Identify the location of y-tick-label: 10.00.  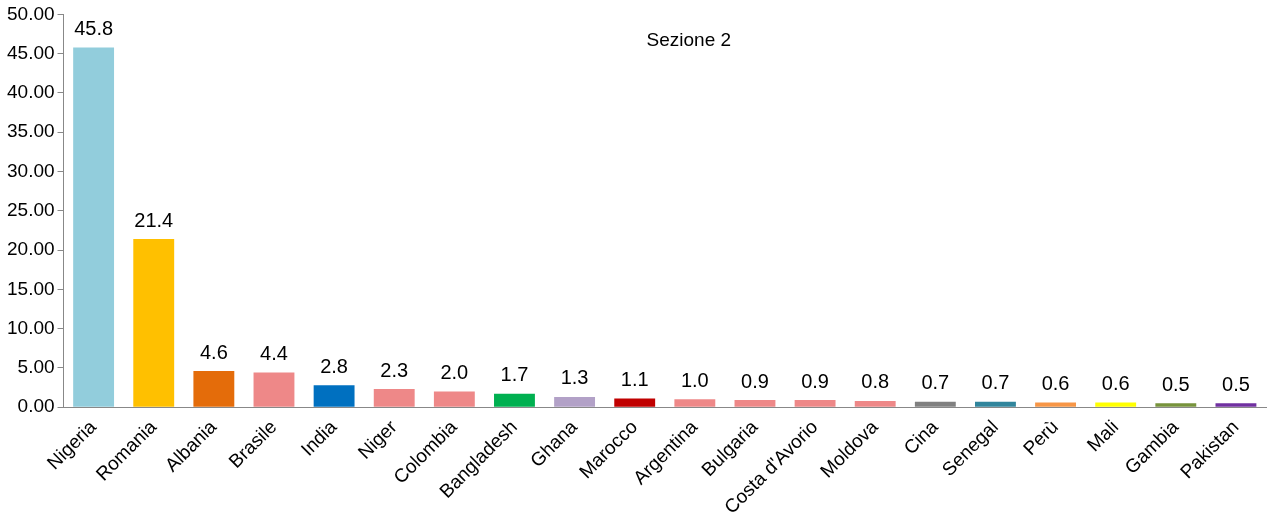
(31, 327).